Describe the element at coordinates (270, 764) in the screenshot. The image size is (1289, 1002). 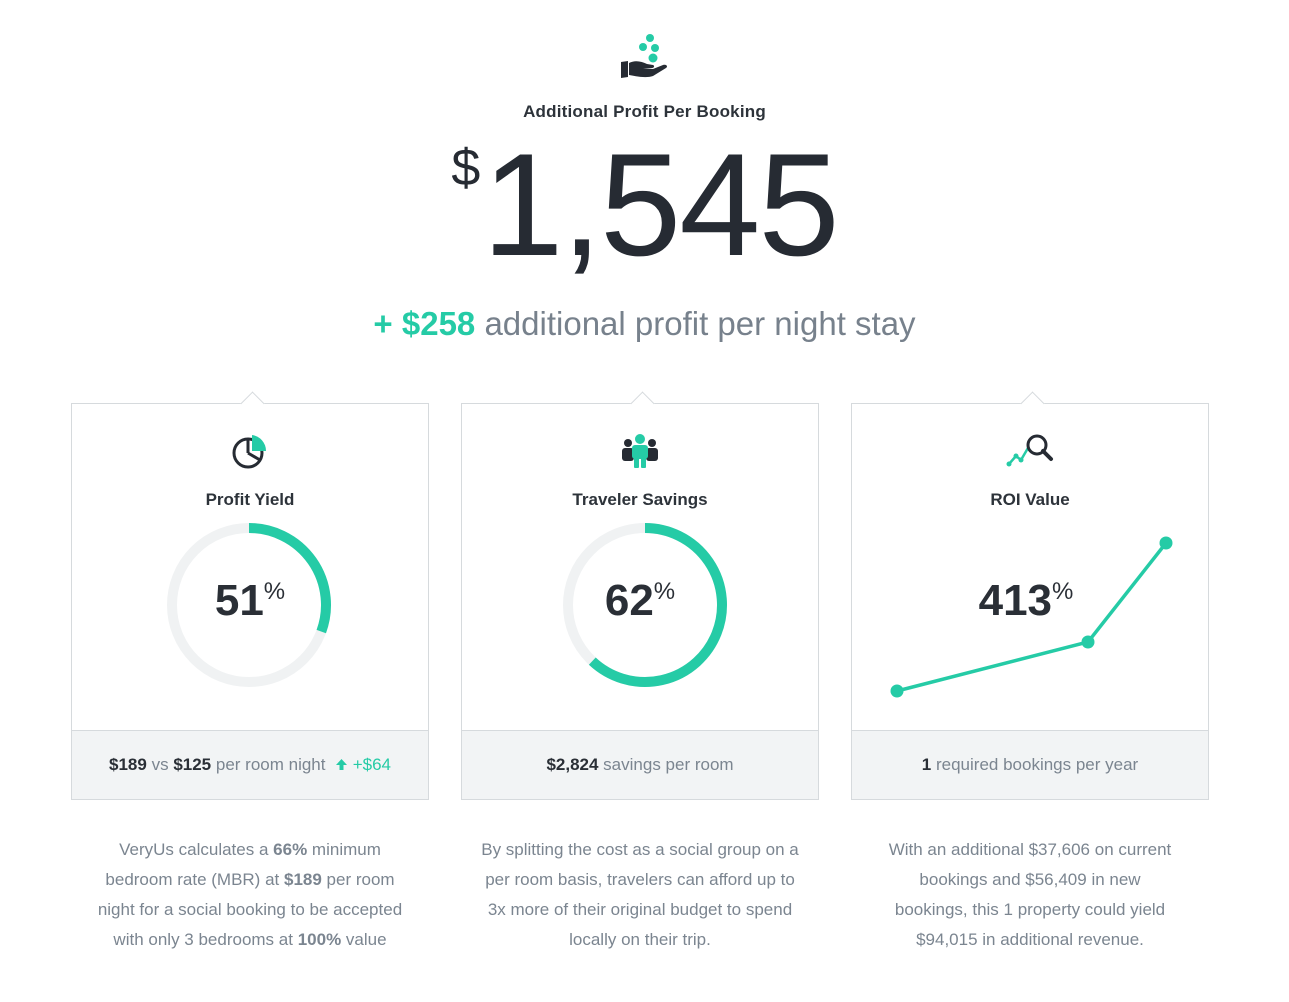
I see `footer-tail: per room night` at that location.